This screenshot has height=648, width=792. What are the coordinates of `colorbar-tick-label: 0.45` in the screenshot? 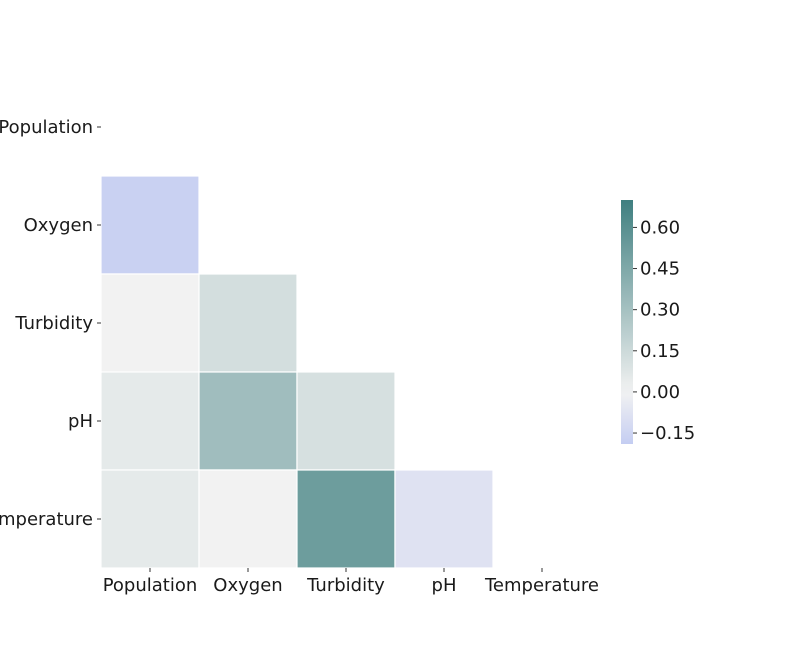 It's located at (660, 269).